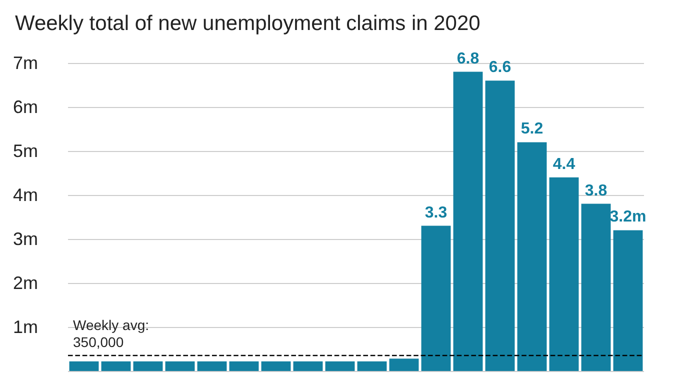 Image resolution: width=688 pixels, height=387 pixels. What do you see at coordinates (532, 129) in the screenshot?
I see `data-label: 5.2` at bounding box center [532, 129].